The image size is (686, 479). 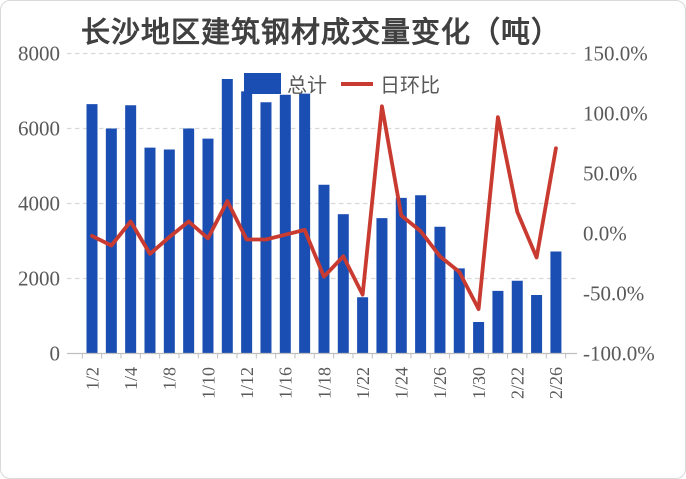 I want to click on bar-1/22, so click(x=363, y=325).